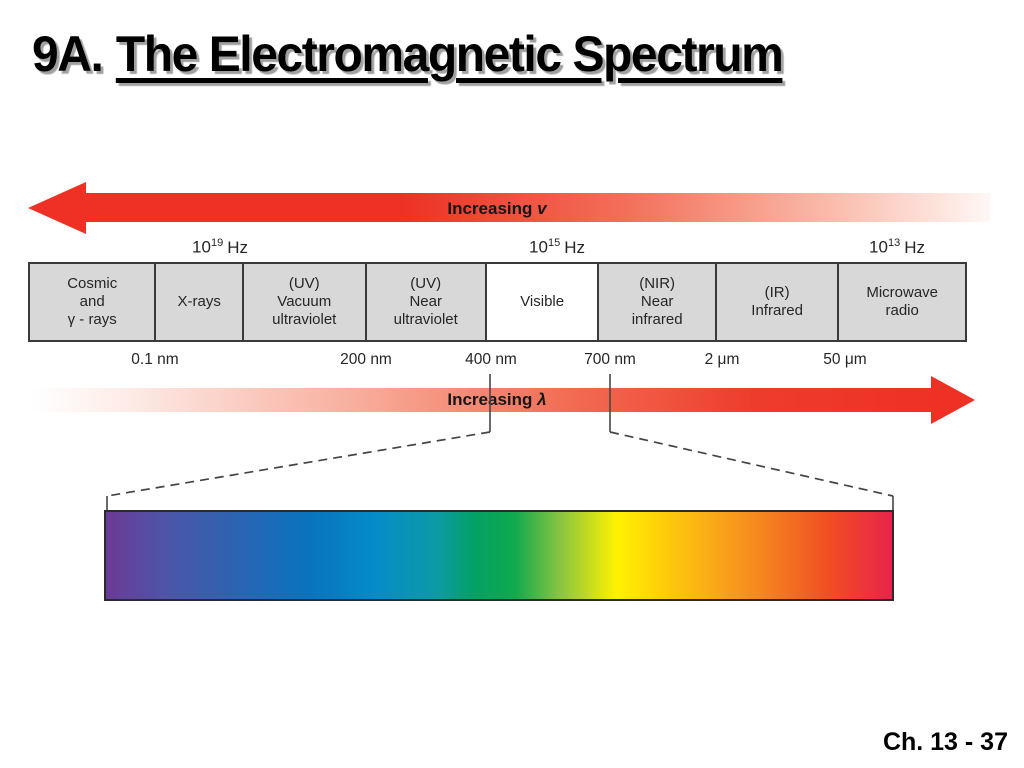 The width and height of the screenshot is (1024, 768). I want to click on increasing-frequency-label: Increasing v, so click(496, 209).